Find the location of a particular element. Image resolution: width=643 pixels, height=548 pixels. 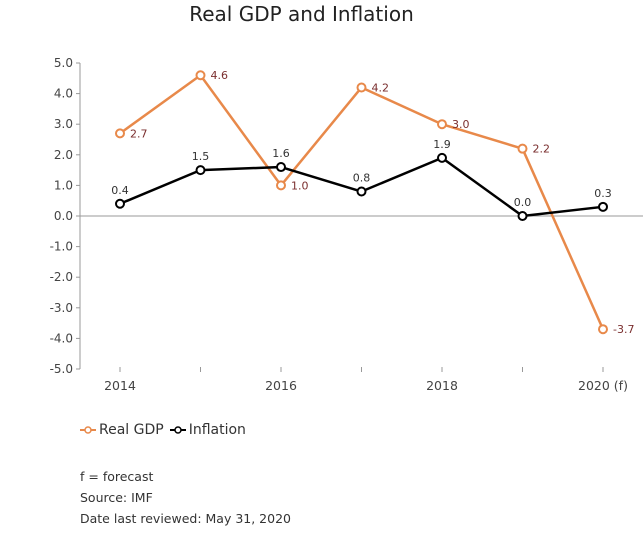

data-label-inflation: 1.5 is located at coordinates (201, 156).